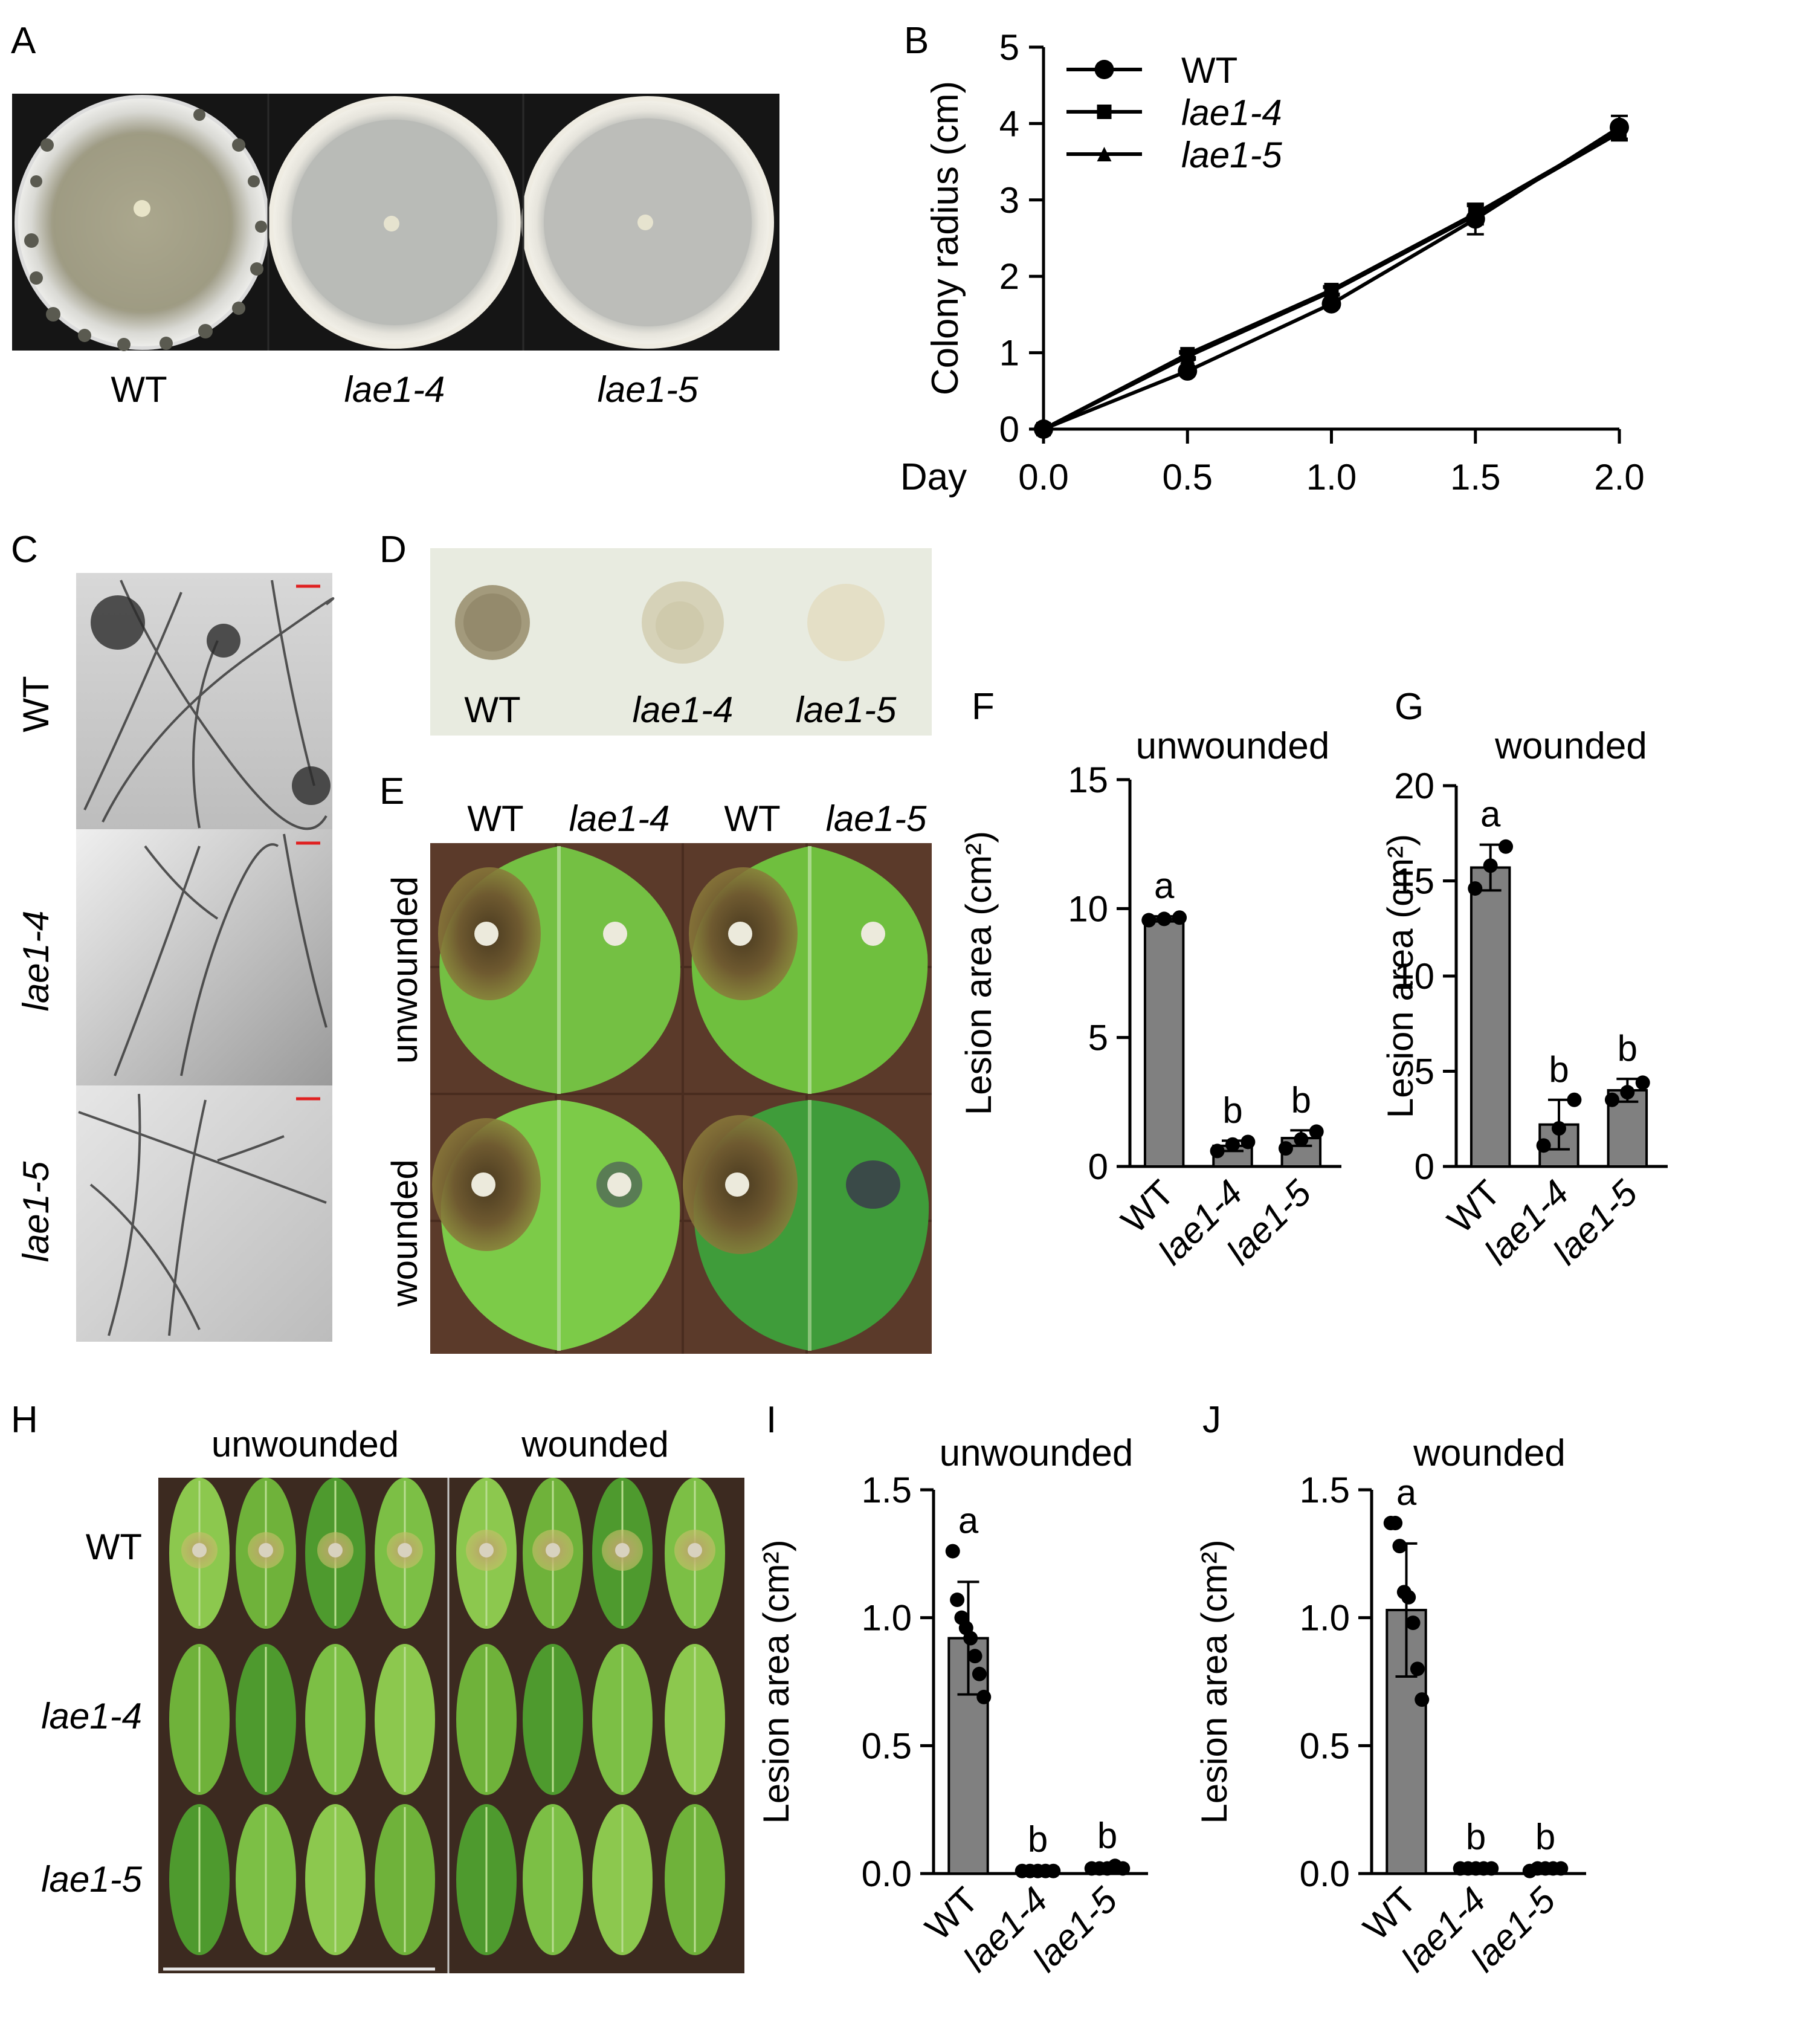 The image size is (1797, 2044). I want to click on x-tick-label: 2.0, so click(1619, 477).